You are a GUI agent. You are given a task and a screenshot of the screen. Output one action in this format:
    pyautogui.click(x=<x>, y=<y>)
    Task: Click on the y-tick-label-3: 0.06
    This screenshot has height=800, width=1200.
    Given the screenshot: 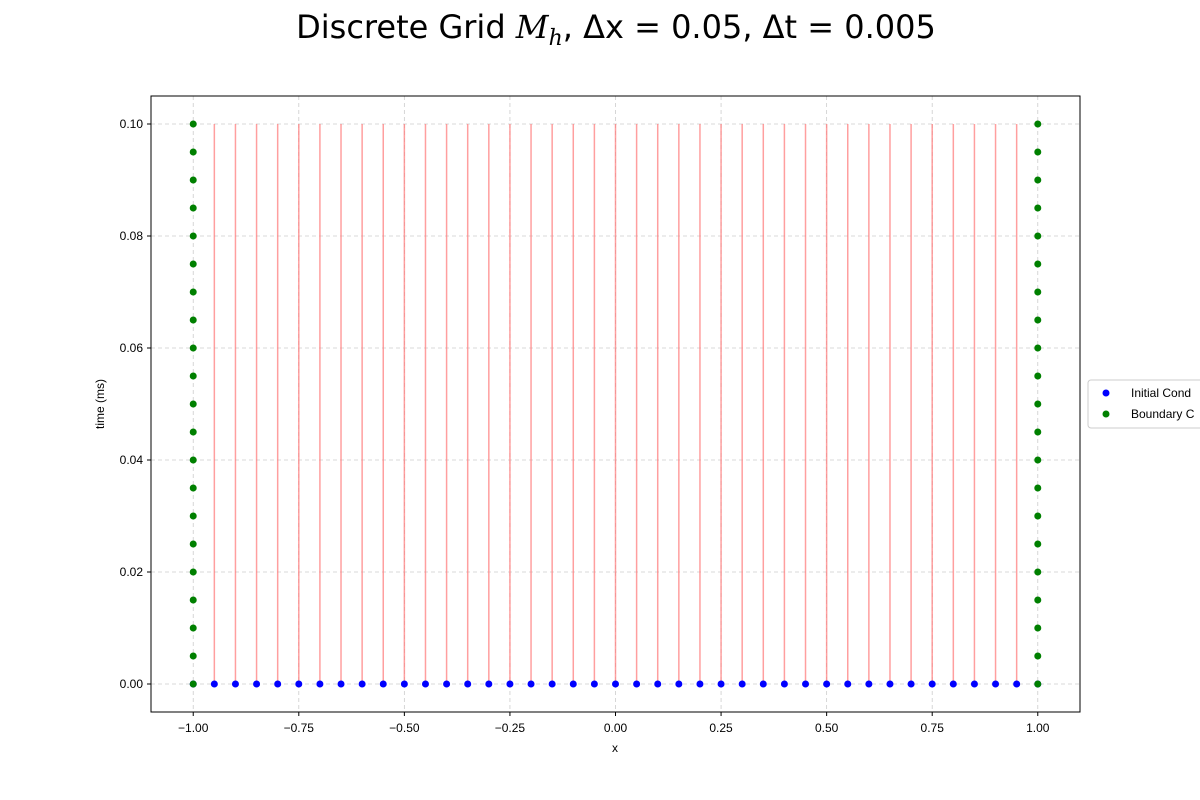 What is the action you would take?
    pyautogui.click(x=132, y=348)
    